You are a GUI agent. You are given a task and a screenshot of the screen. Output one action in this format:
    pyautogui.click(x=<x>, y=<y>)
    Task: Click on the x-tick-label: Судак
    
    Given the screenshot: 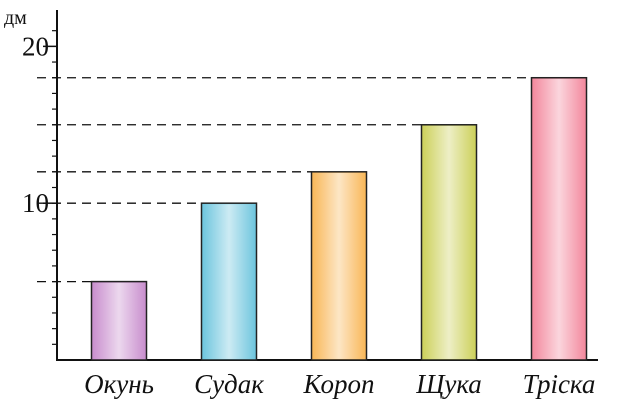 What is the action you would take?
    pyautogui.click(x=229, y=384)
    